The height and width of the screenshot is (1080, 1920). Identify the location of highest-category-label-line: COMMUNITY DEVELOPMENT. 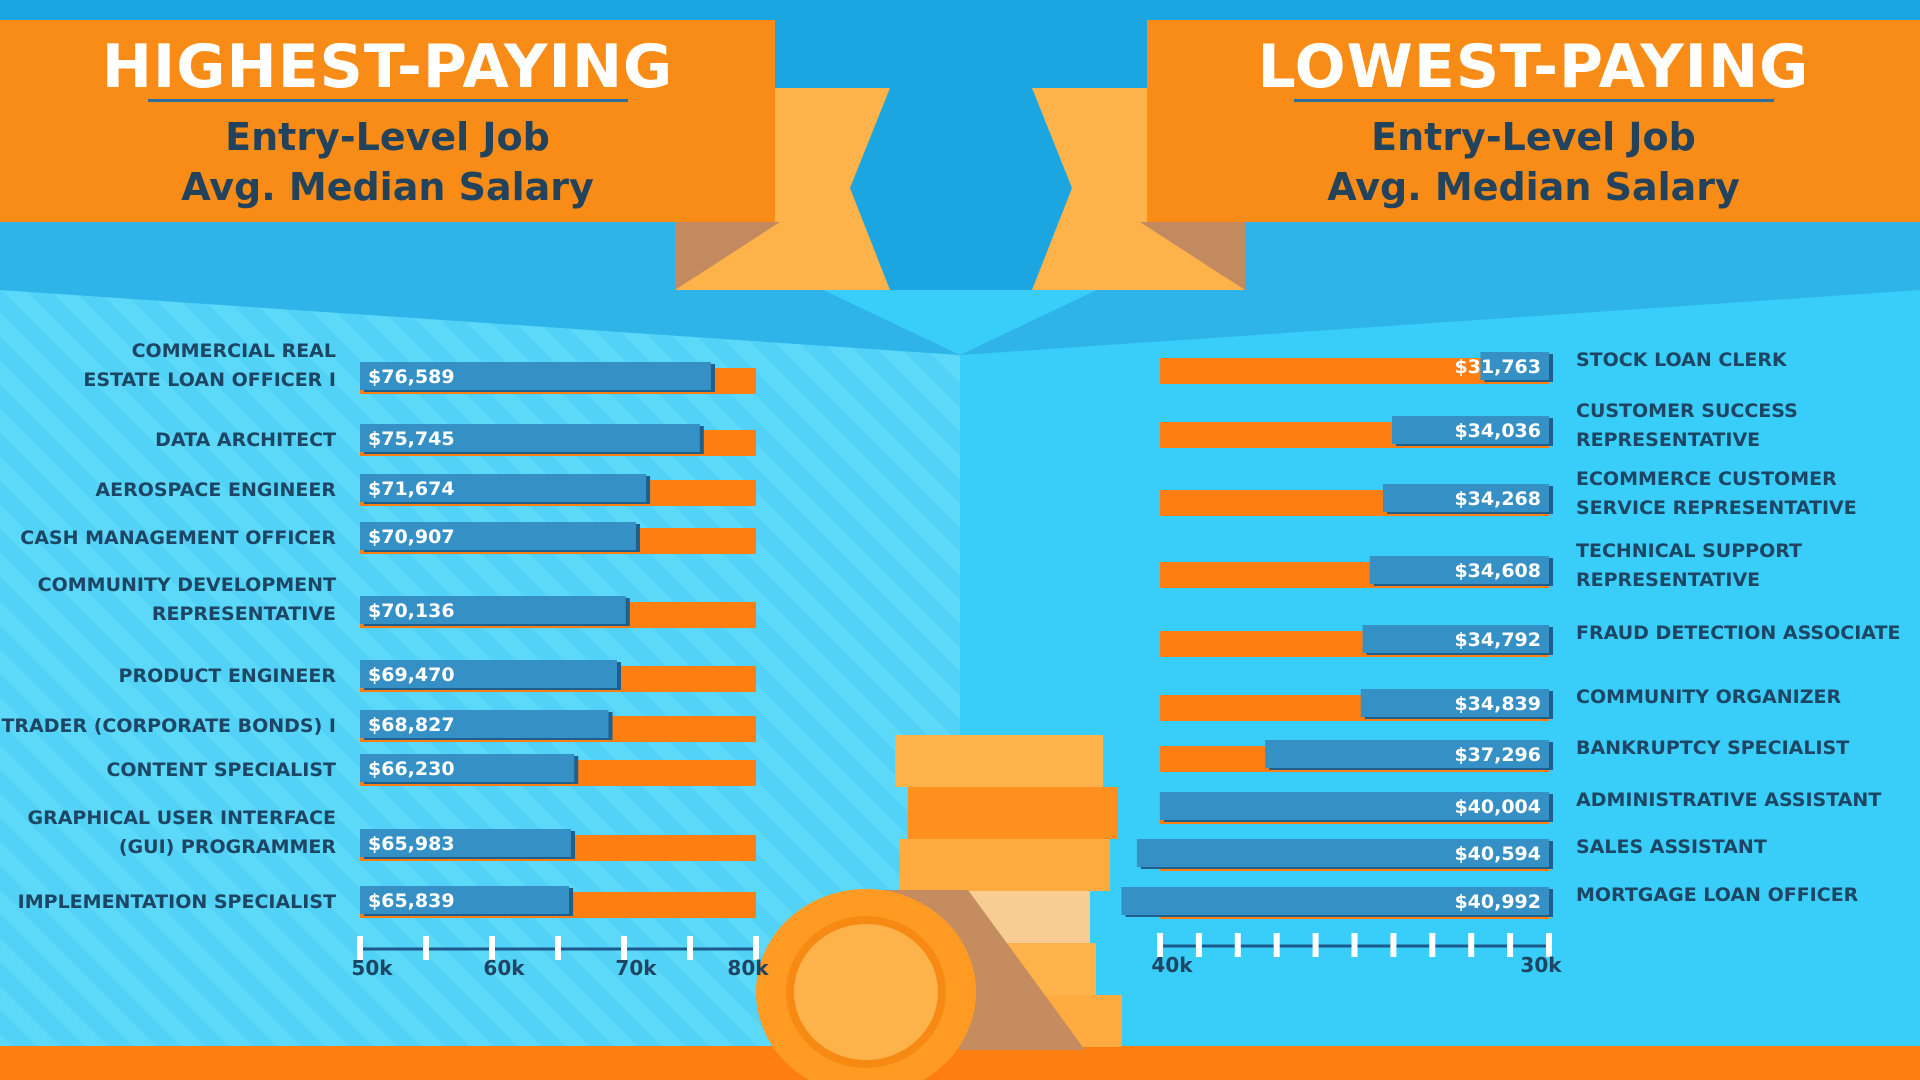
(186, 585).